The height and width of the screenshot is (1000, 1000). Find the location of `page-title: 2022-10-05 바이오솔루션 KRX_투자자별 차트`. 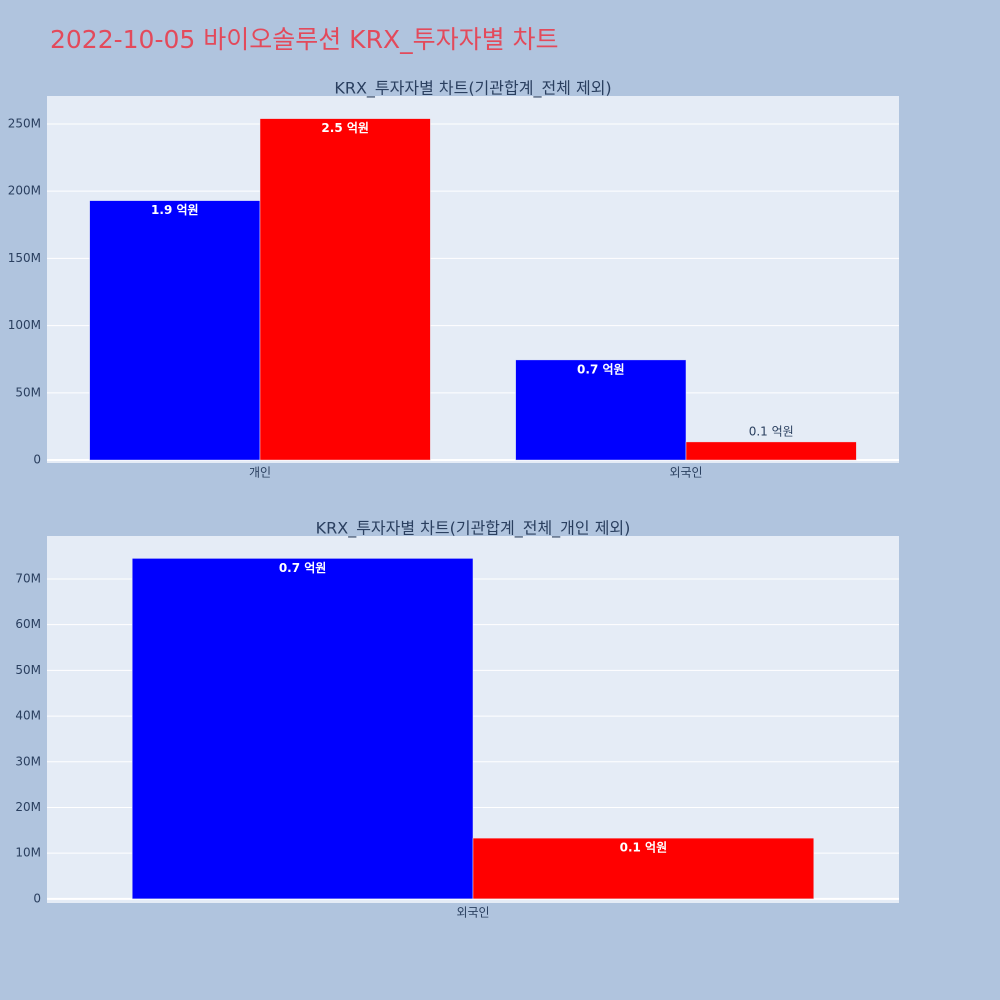

page-title: 2022-10-05 바이오솔루션 KRX_투자자별 차트 is located at coordinates (304, 39).